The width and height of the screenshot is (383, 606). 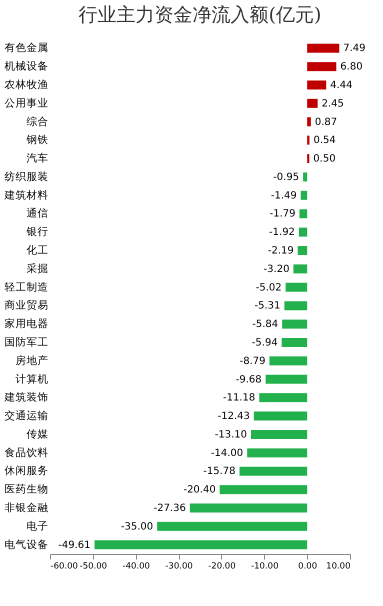 I want to click on y-tick-label: 建筑装饰, so click(x=26, y=397).